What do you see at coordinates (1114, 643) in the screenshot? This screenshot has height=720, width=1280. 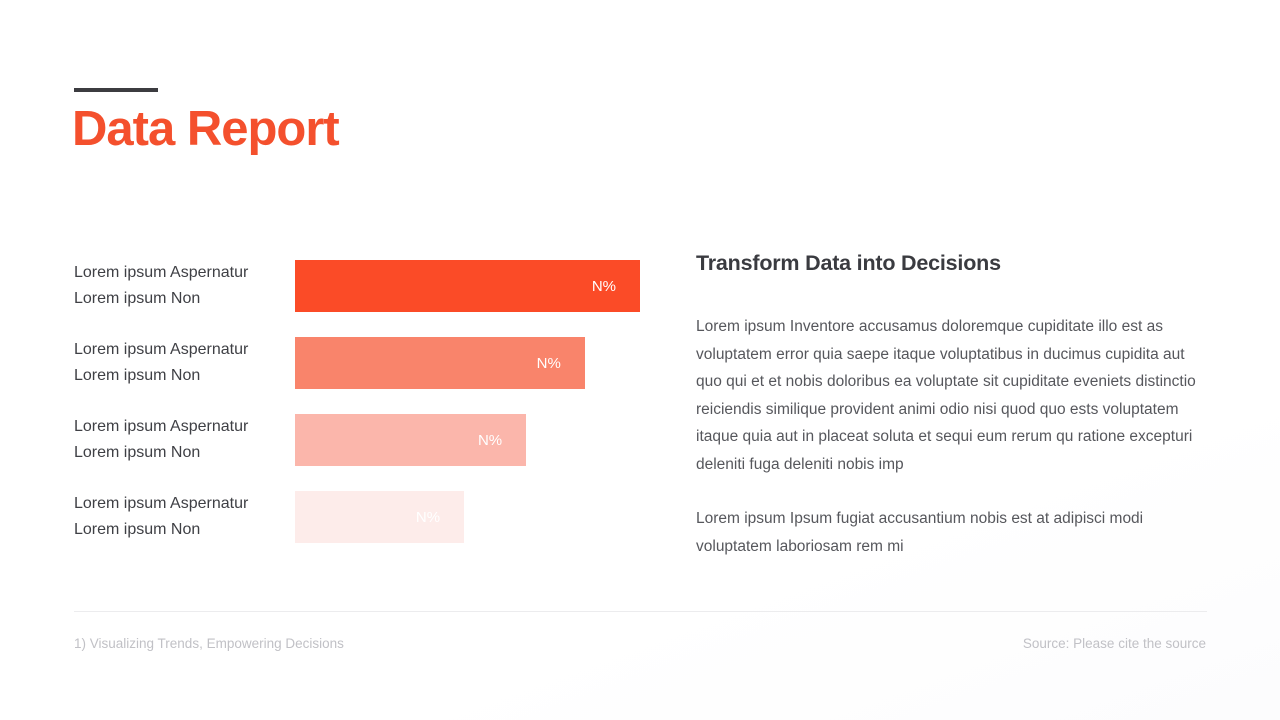 I see `footer-source-note: Source: Please cite the source` at bounding box center [1114, 643].